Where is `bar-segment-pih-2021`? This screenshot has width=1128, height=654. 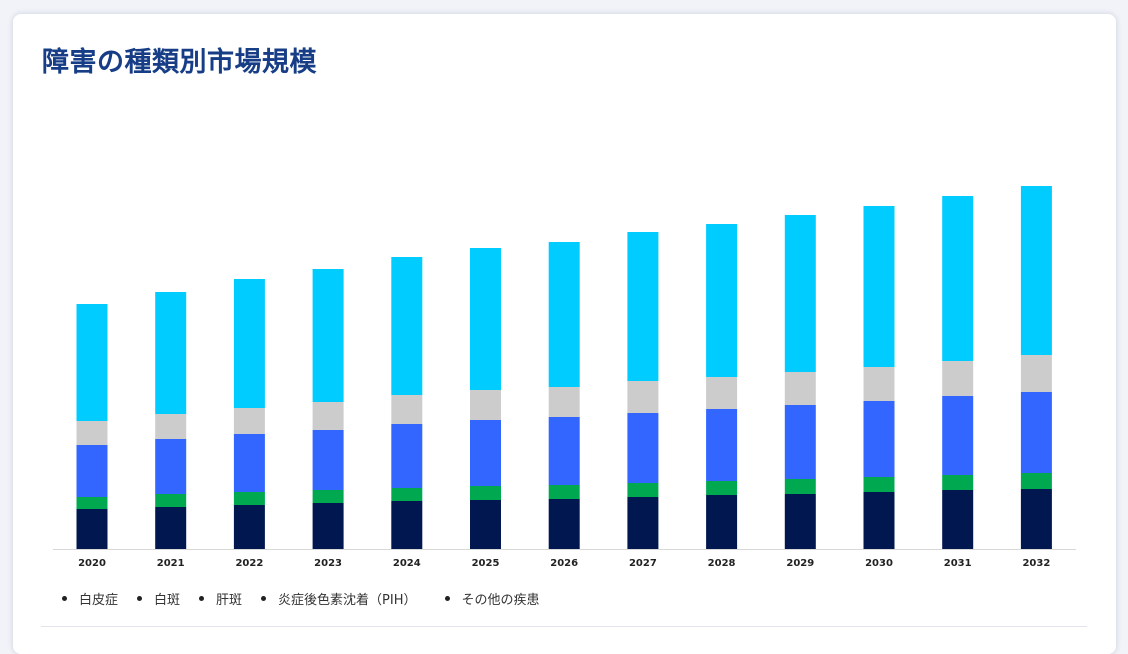
bar-segment-pih-2021 is located at coordinates (171, 500).